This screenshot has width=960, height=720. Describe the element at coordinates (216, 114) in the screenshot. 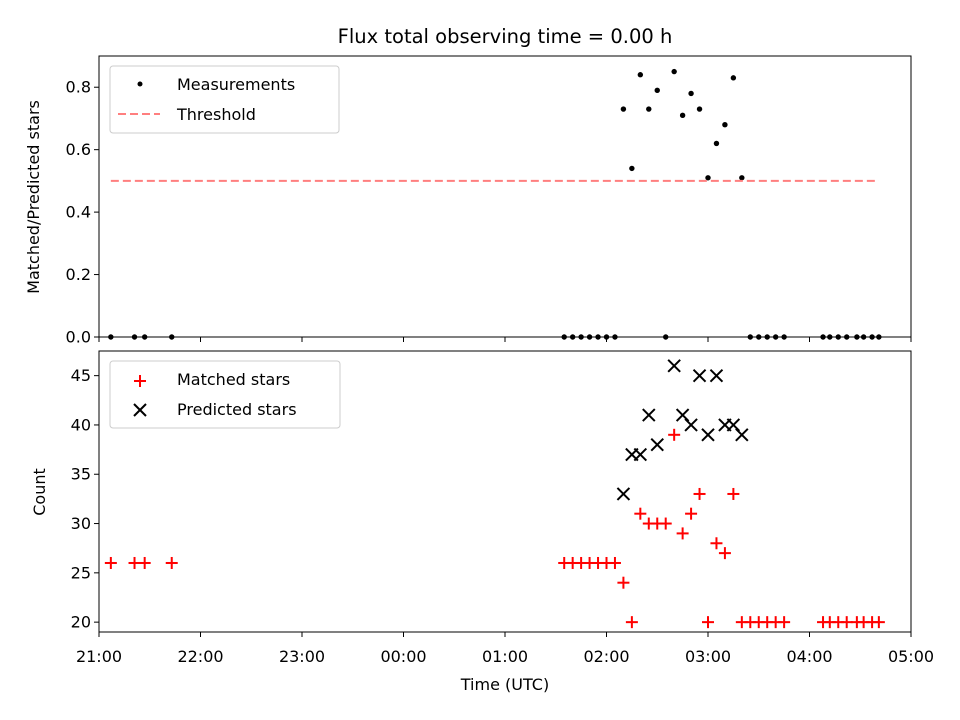

I see `legend-threshold-label: Threshold` at that location.